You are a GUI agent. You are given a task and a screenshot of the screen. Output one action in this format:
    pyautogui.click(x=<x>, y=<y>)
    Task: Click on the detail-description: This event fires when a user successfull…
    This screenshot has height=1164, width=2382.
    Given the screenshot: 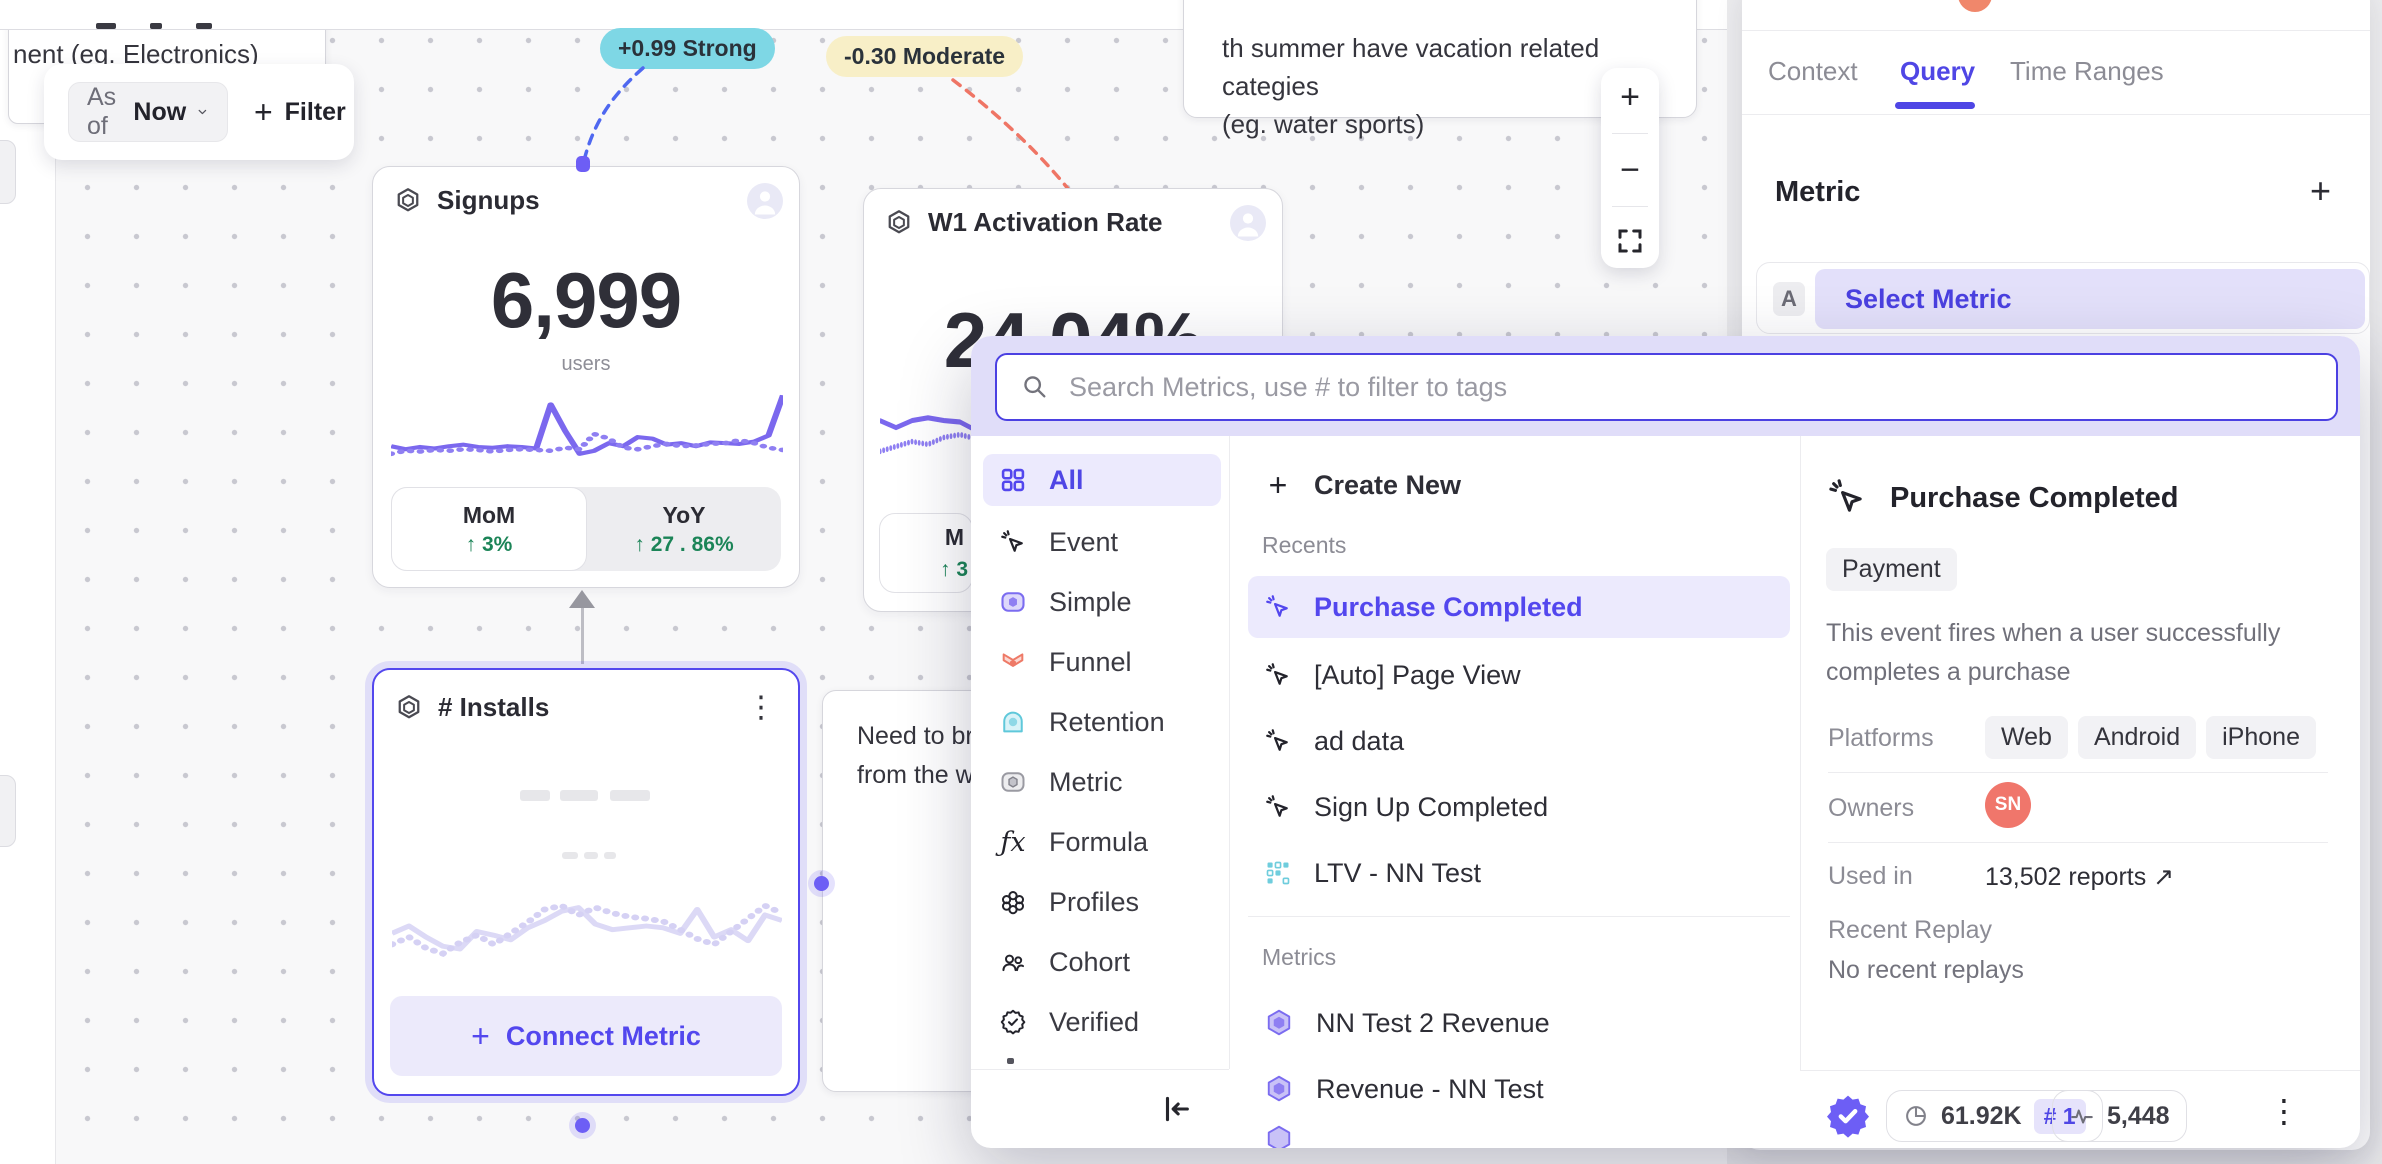 What is the action you would take?
    pyautogui.click(x=2053, y=652)
    